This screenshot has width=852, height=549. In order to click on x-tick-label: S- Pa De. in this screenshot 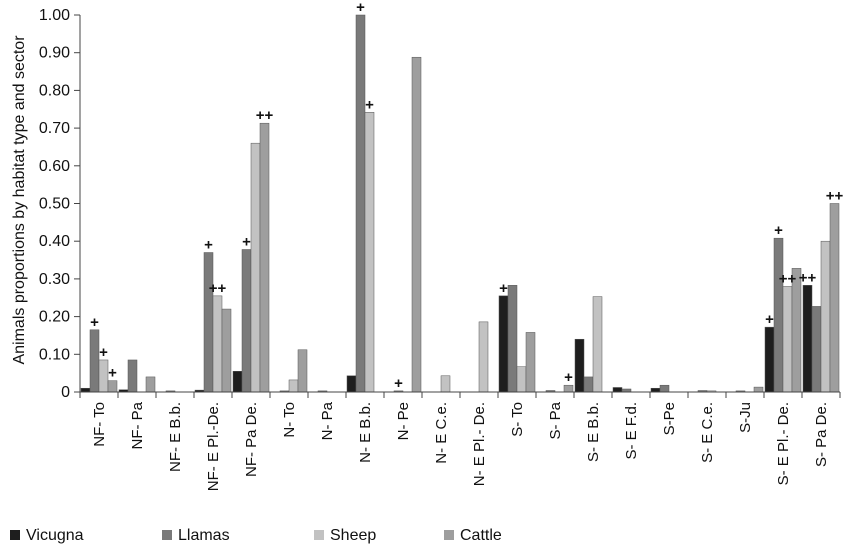, I will do `click(821, 434)`.